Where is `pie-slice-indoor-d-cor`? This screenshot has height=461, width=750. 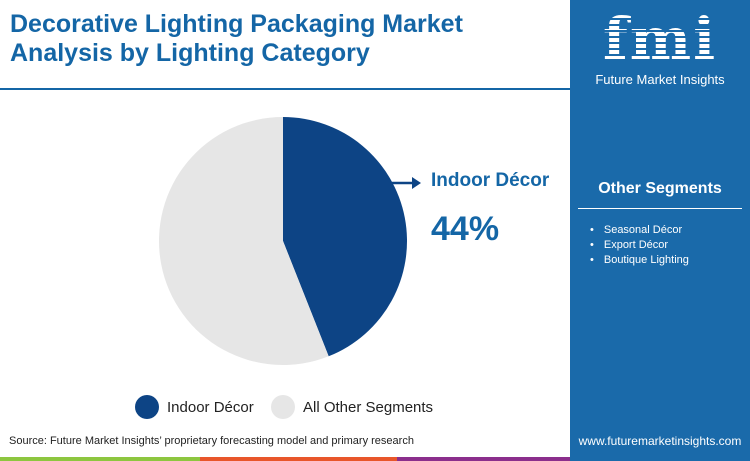
pie-slice-indoor-d-cor is located at coordinates (345, 237).